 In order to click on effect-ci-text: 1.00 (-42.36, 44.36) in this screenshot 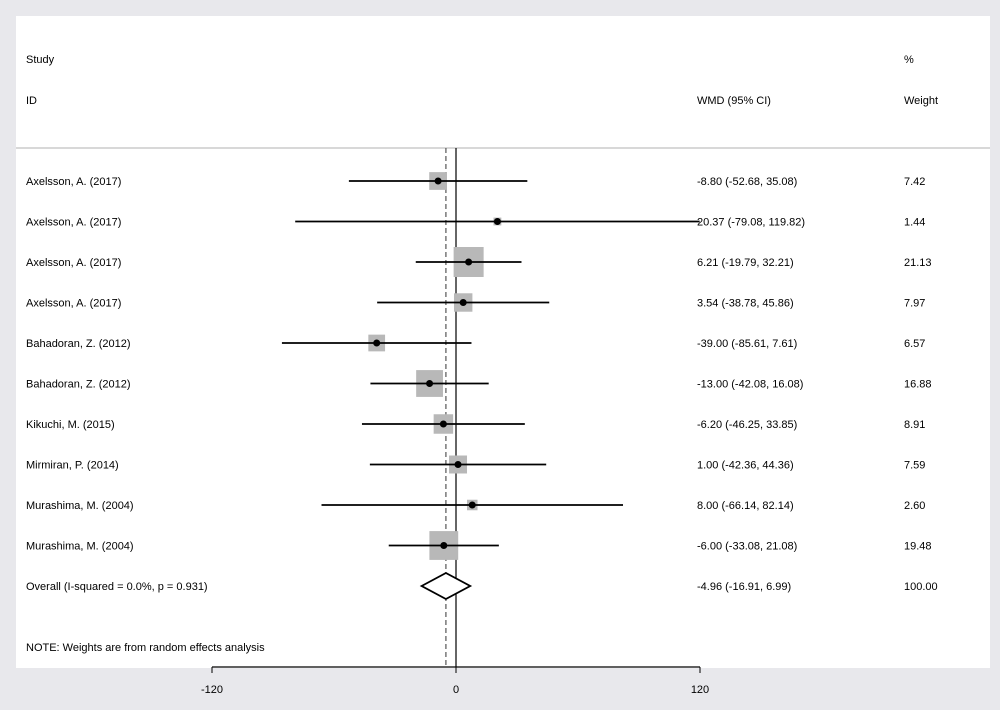, I will do `click(745, 466)`.